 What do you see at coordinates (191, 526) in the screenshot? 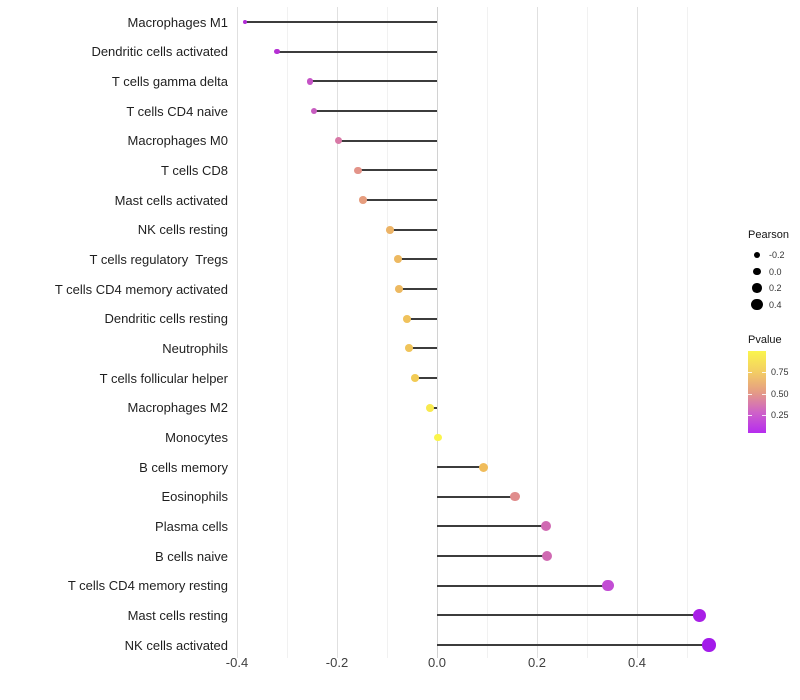
I see `y-axis-label: Plasma cells` at bounding box center [191, 526].